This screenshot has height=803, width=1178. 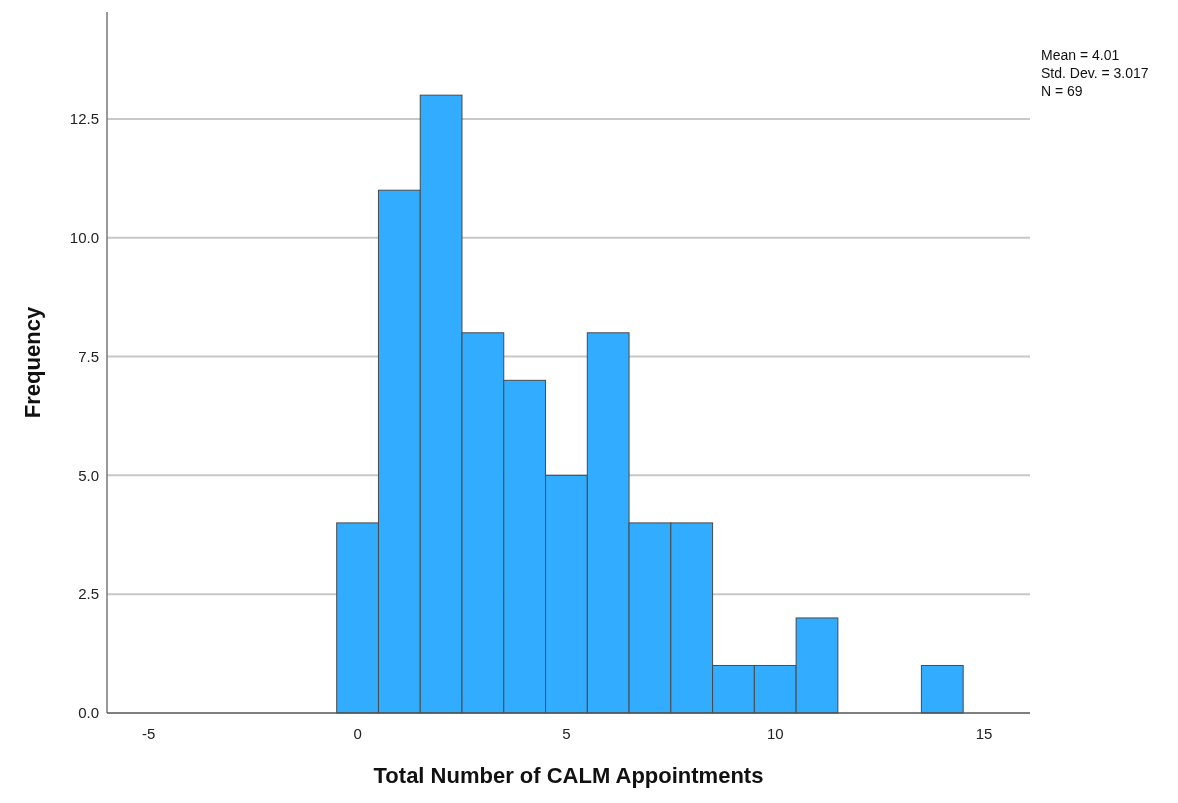 What do you see at coordinates (88, 713) in the screenshot?
I see `y-tick-label: 0.0` at bounding box center [88, 713].